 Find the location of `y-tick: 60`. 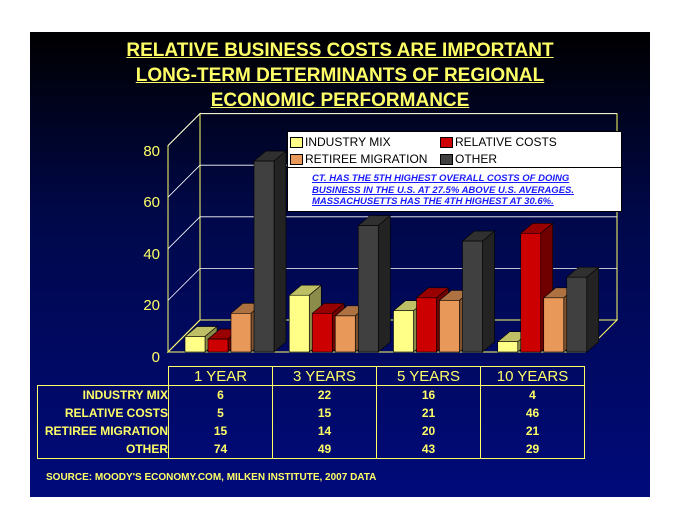

y-tick: 60 is located at coordinates (151, 202).